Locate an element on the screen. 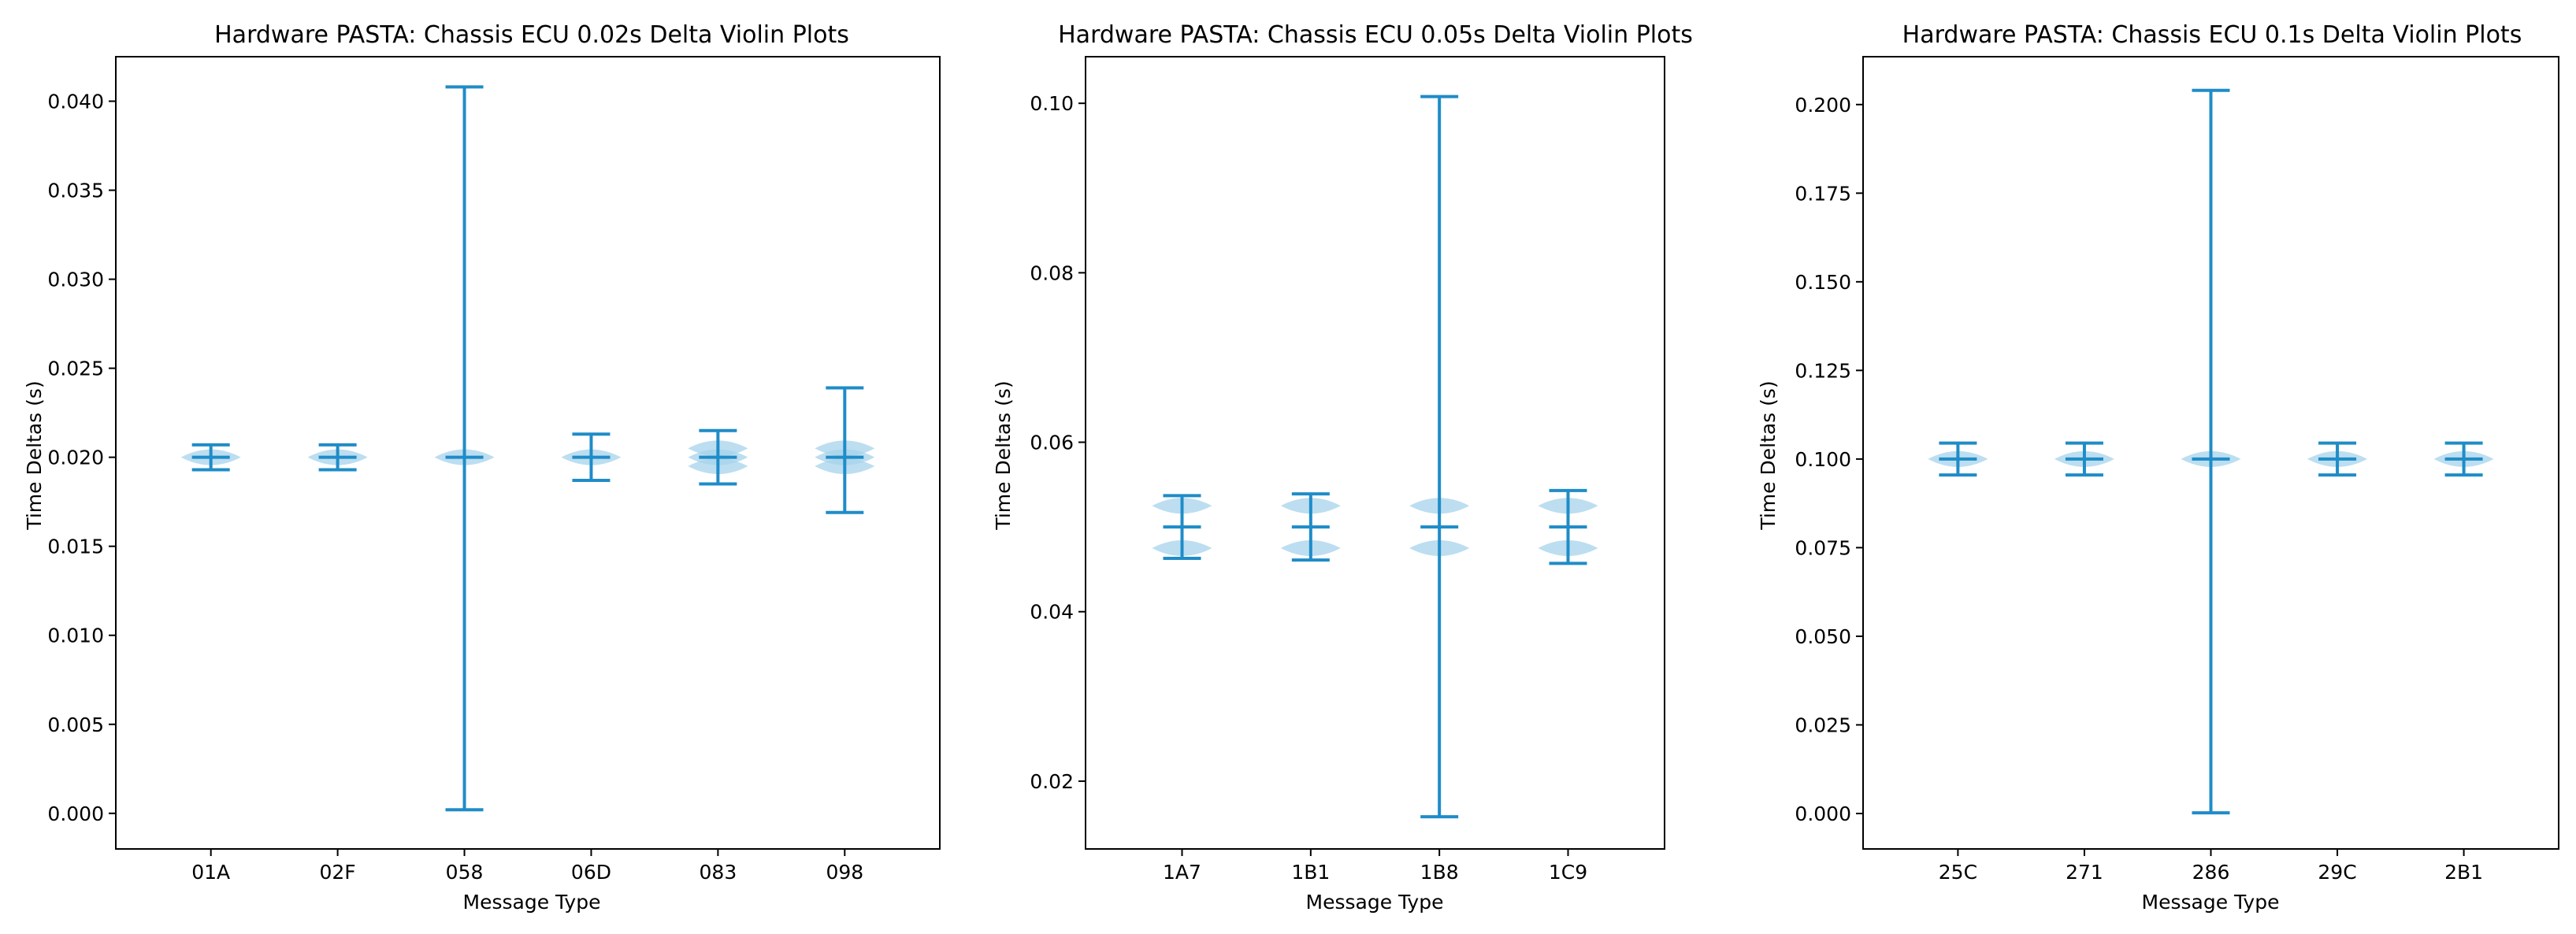 This screenshot has height=934, width=2576. y-tick-label: 0.015 is located at coordinates (75, 547).